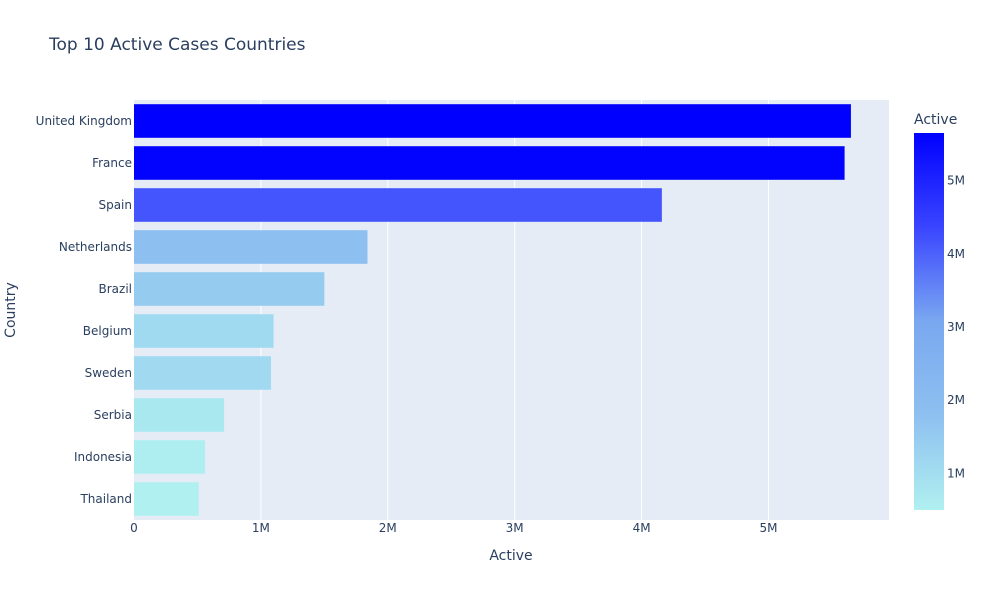 This screenshot has height=600, width=983. Describe the element at coordinates (134, 528) in the screenshot. I see `x-tick-label: 0` at that location.